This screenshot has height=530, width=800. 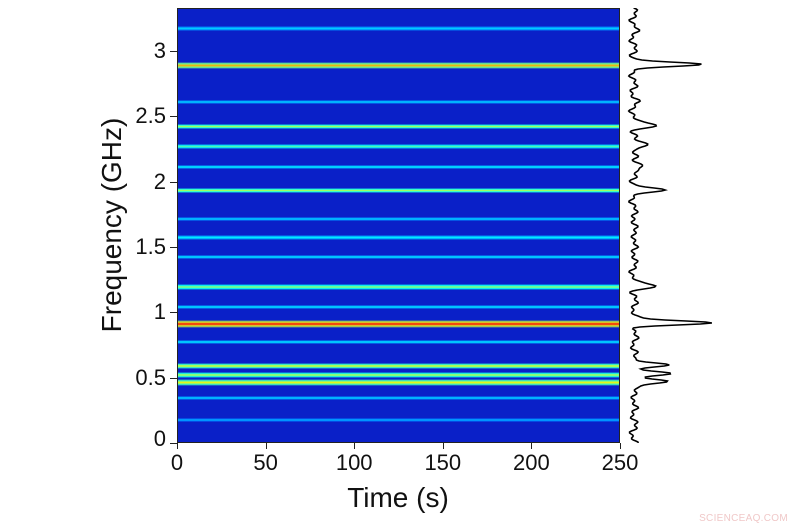 I want to click on side-spectrum-plot, so click(x=669, y=225).